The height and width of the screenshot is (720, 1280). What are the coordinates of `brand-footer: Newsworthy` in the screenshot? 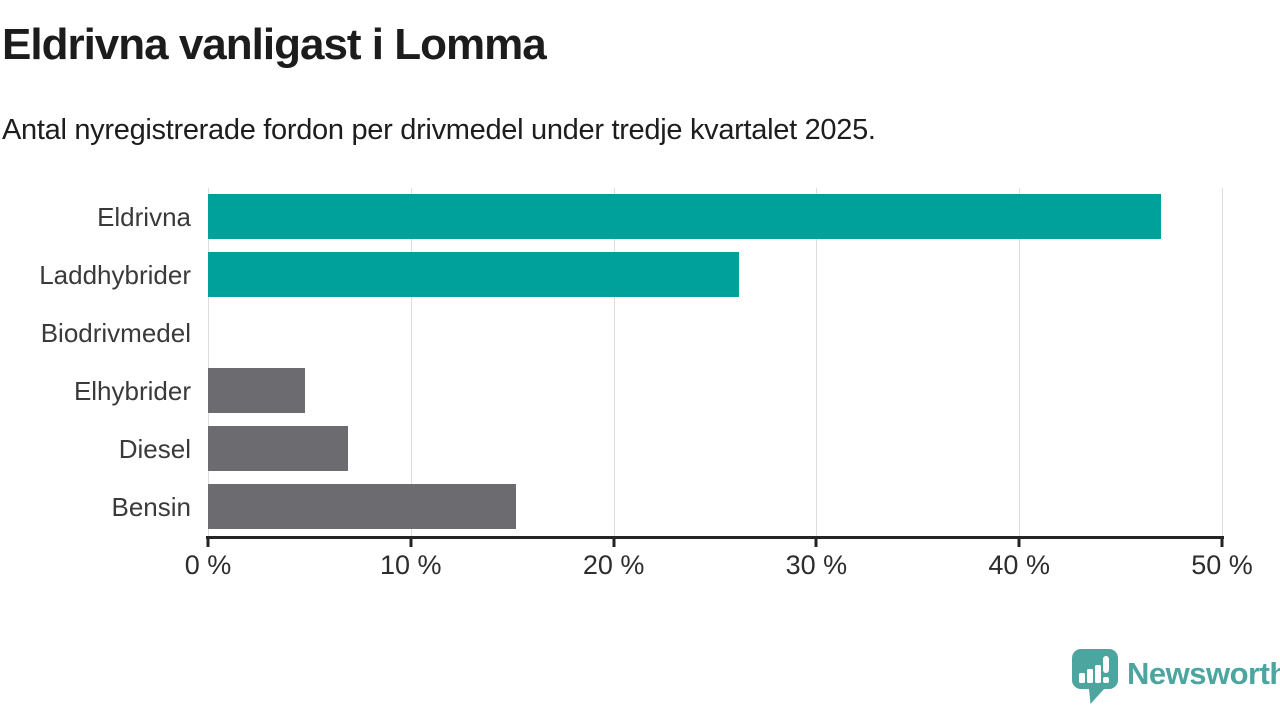 It's located at (1176, 677).